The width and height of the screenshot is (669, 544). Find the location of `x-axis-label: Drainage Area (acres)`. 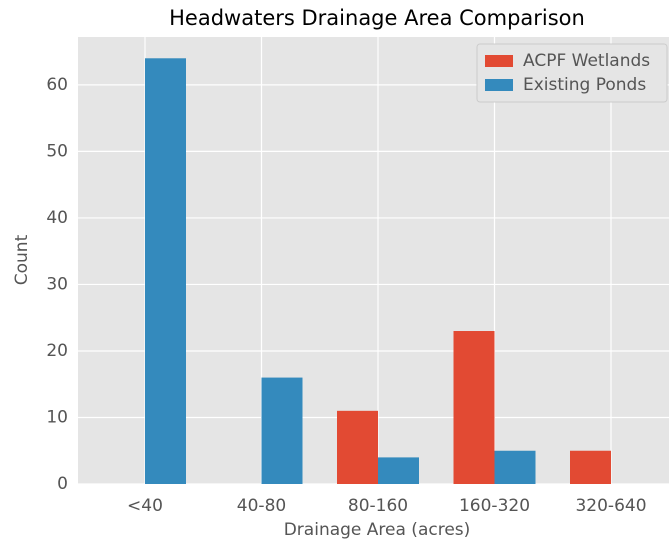

x-axis-label: Drainage Area (acres) is located at coordinates (377, 530).